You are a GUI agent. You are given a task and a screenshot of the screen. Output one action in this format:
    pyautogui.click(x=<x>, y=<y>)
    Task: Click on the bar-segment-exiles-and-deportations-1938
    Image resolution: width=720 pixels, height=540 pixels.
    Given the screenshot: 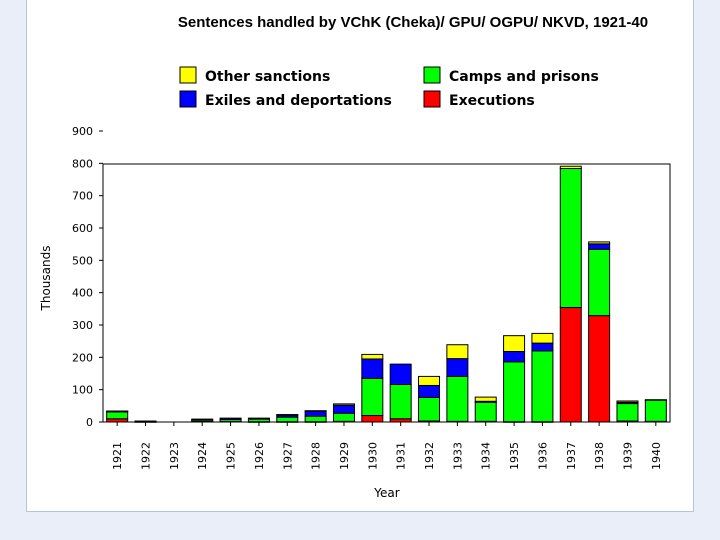 What is the action you would take?
    pyautogui.click(x=599, y=246)
    